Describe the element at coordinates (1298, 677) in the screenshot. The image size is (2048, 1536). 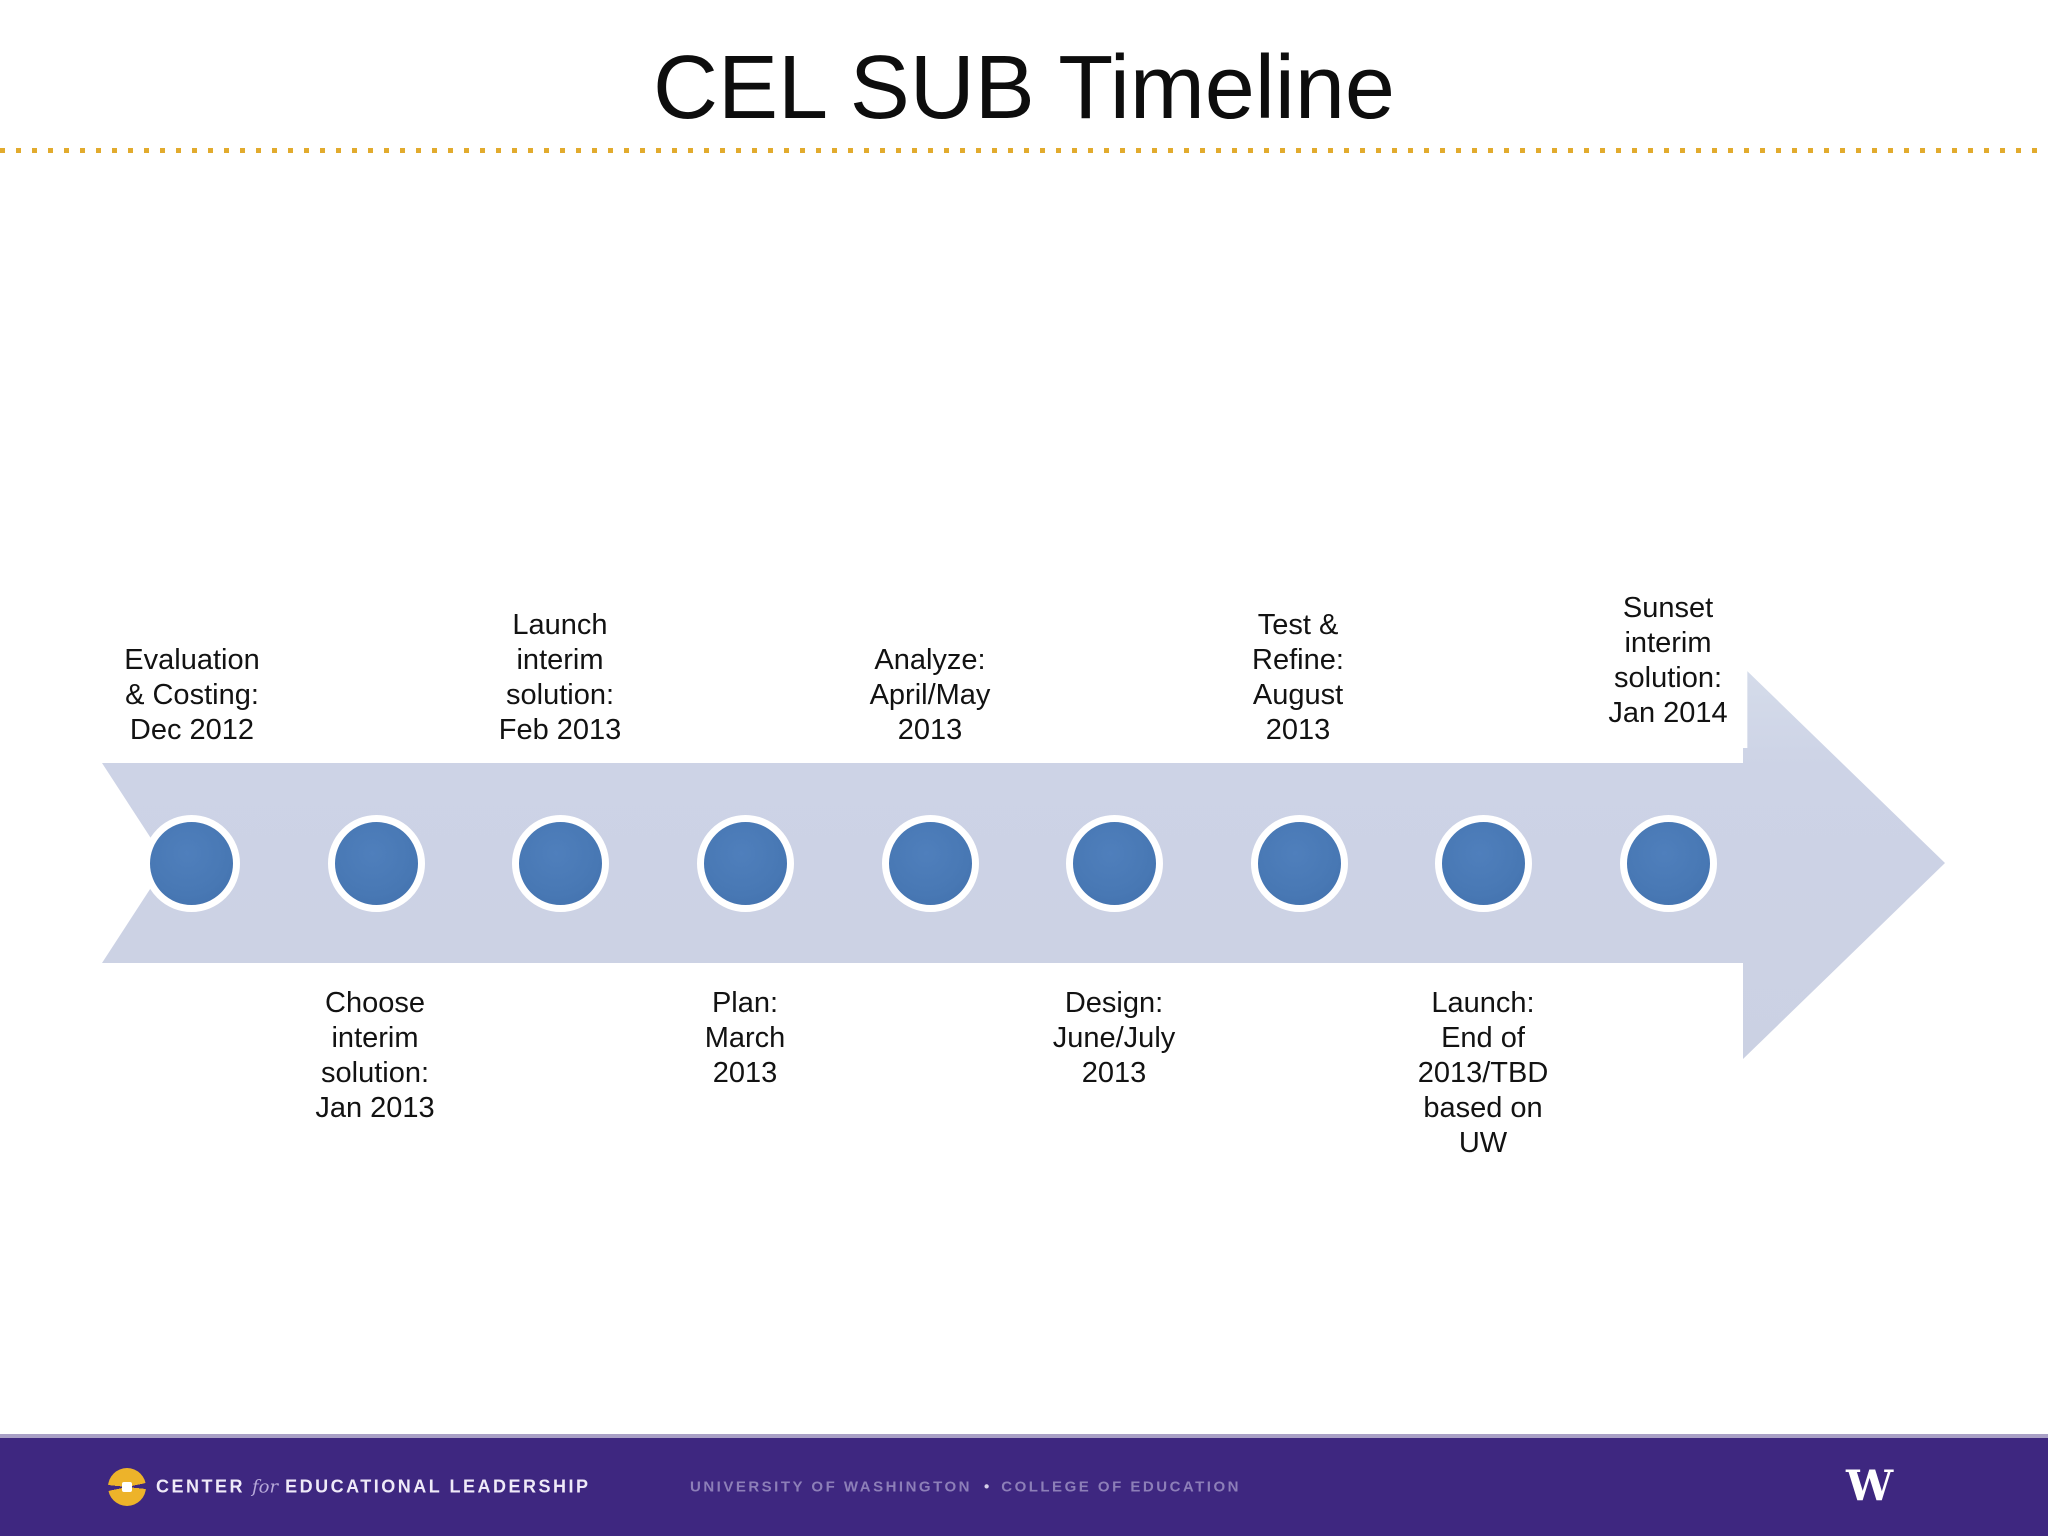
I see `milestone-label: Test & Refine: August 2013` at that location.